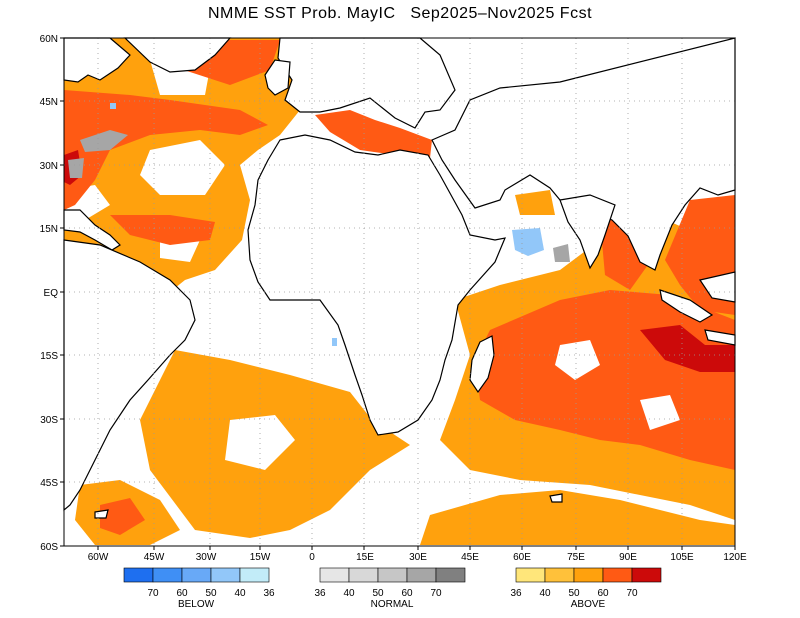  What do you see at coordinates (522, 557) in the screenshot?
I see `lon-label: 60E` at bounding box center [522, 557].